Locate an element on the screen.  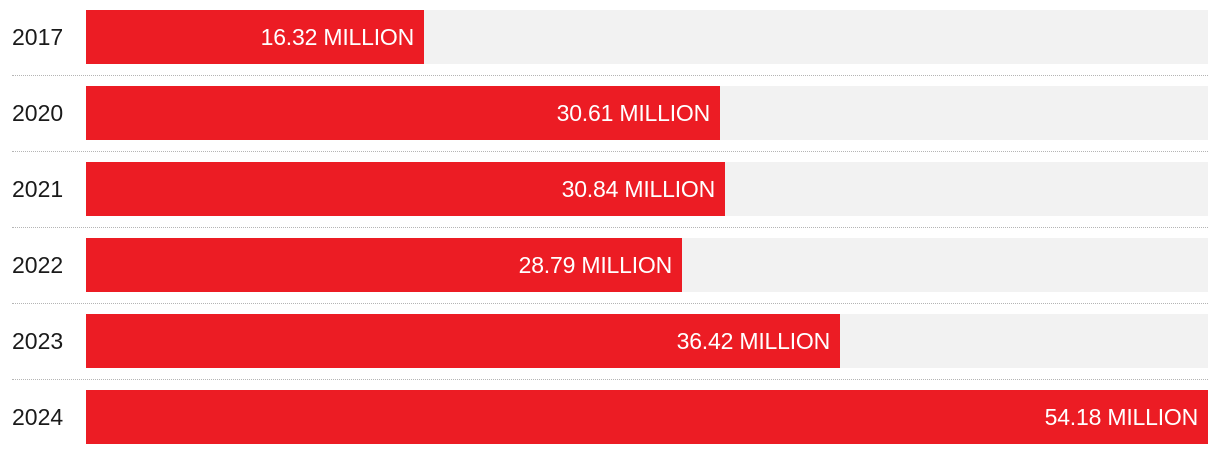
bar-value-label: 16.32 MILLION is located at coordinates (337, 37).